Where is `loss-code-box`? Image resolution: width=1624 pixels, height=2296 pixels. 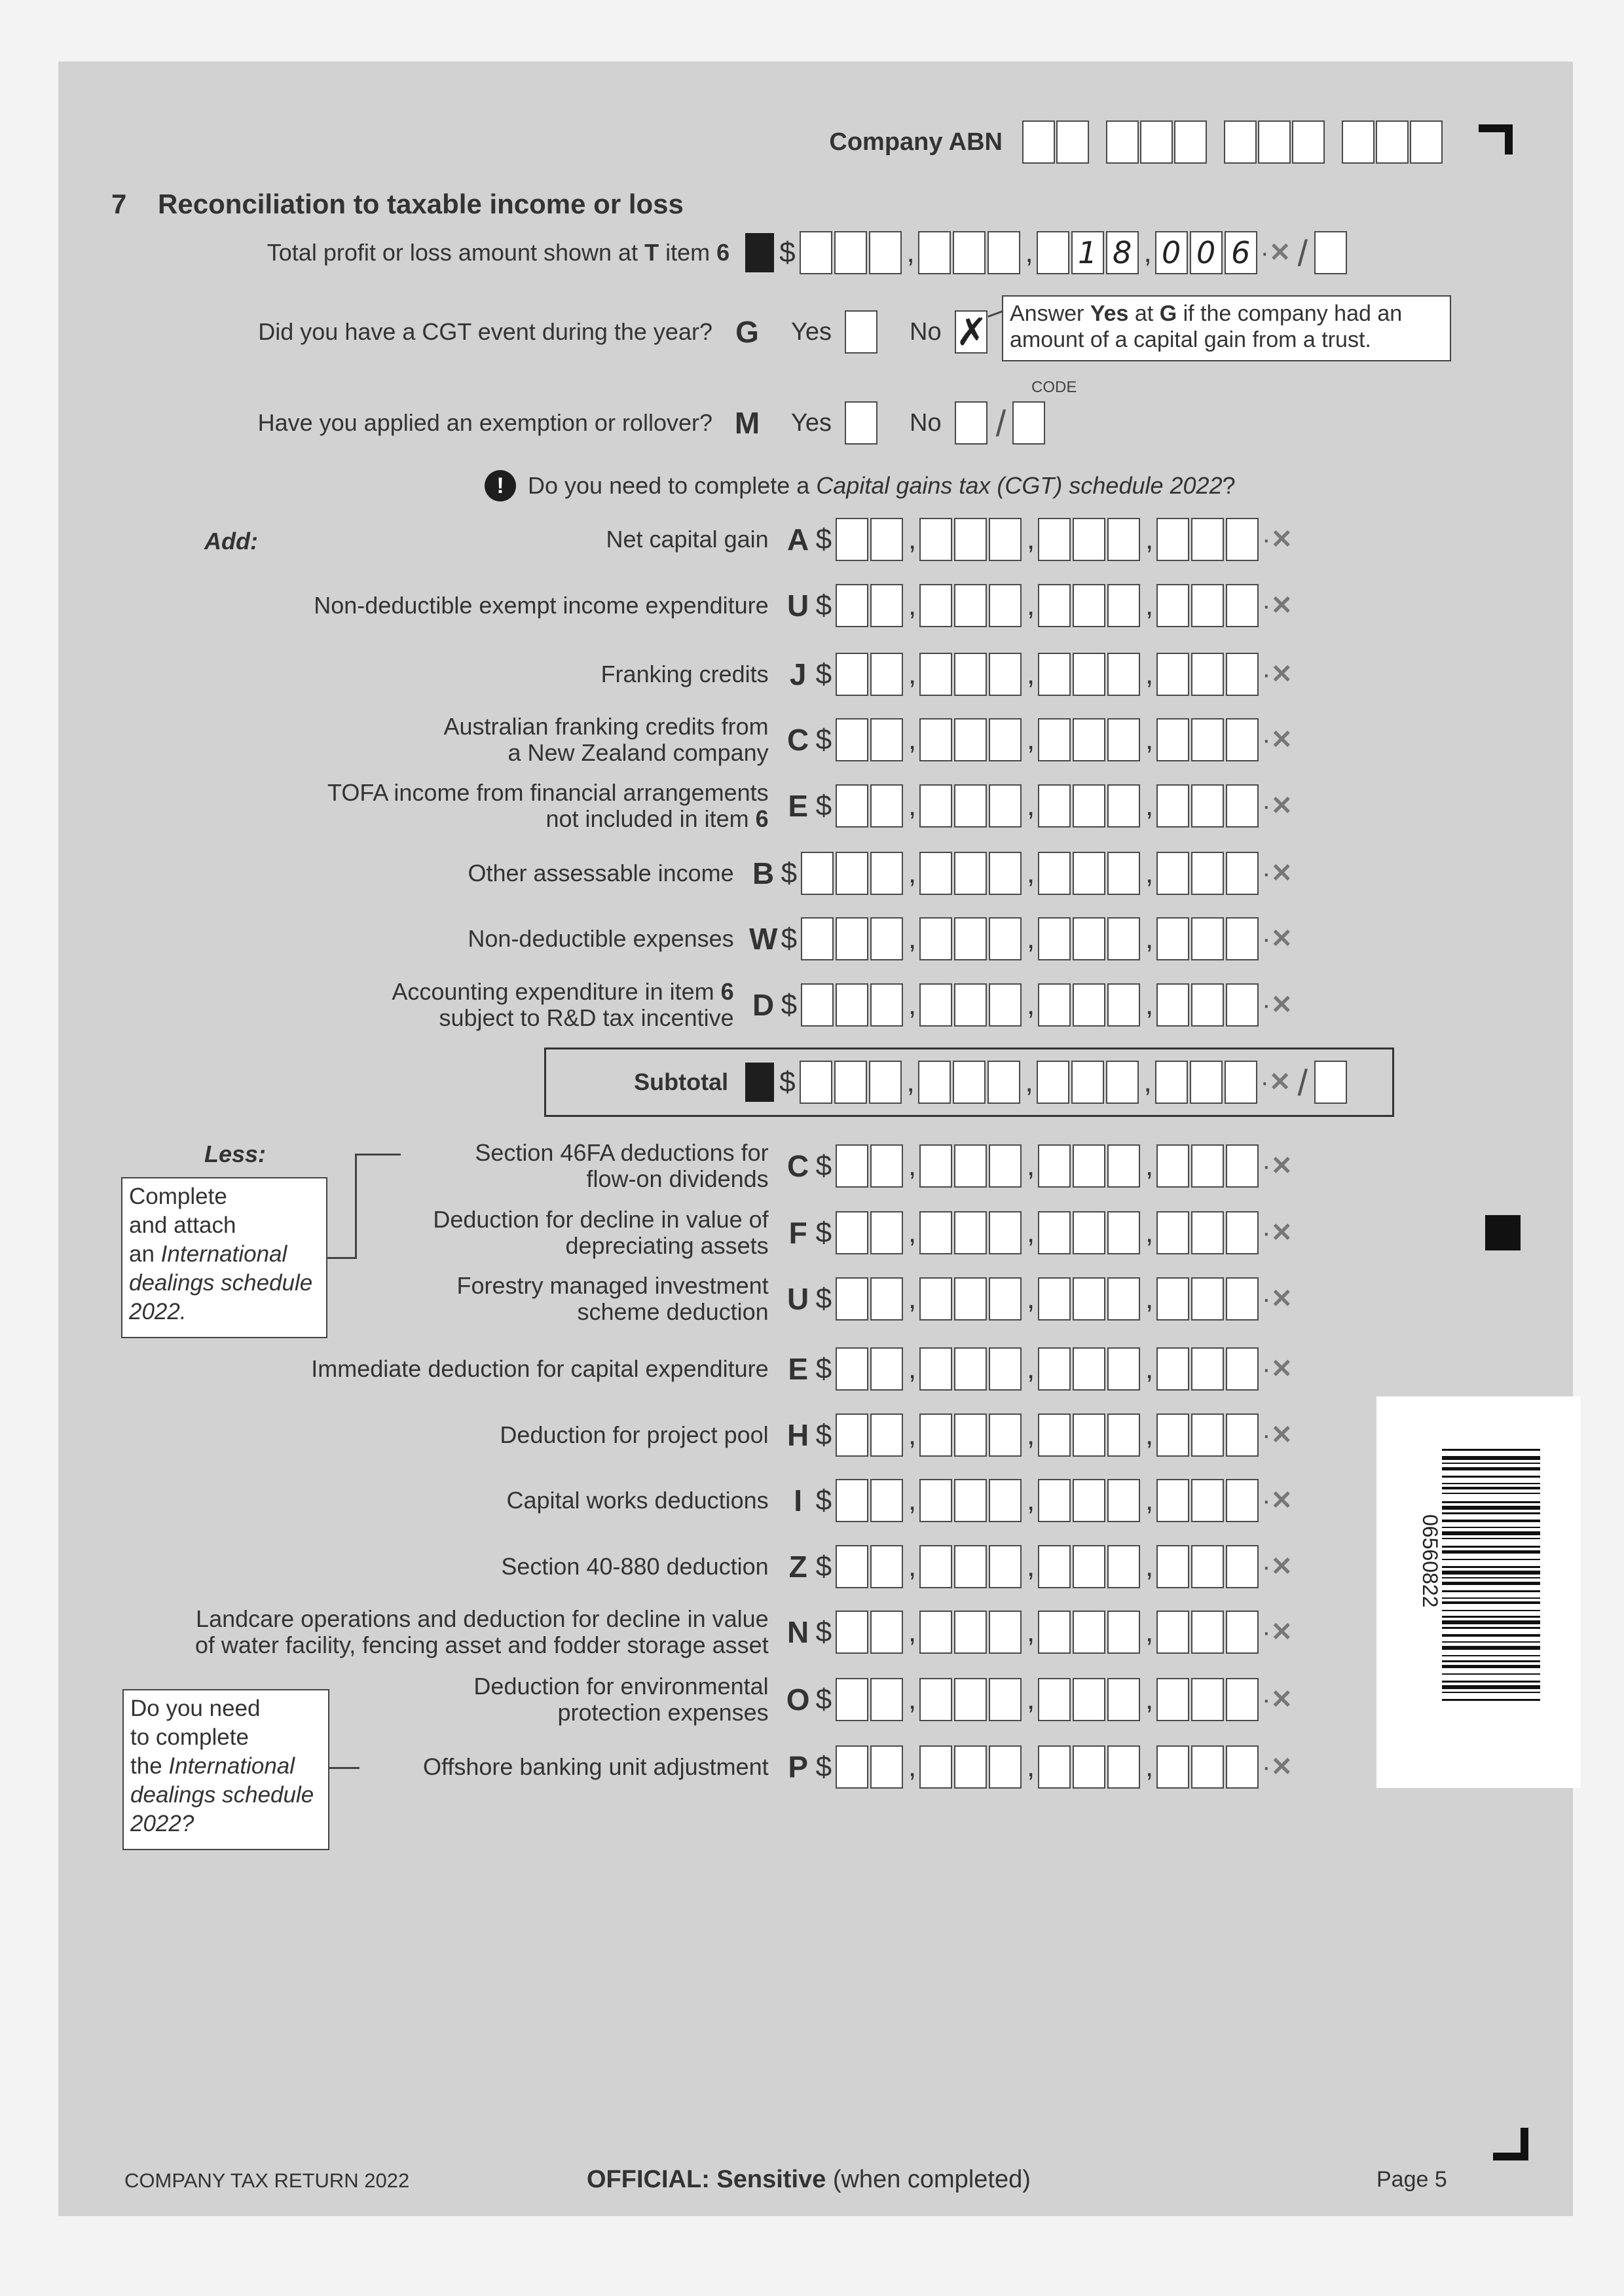 loss-code-box is located at coordinates (1330, 252).